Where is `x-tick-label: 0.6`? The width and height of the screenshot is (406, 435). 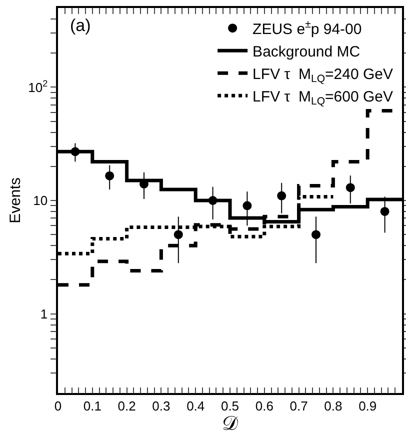
x-tick-label: 0.6 is located at coordinates (264, 406).